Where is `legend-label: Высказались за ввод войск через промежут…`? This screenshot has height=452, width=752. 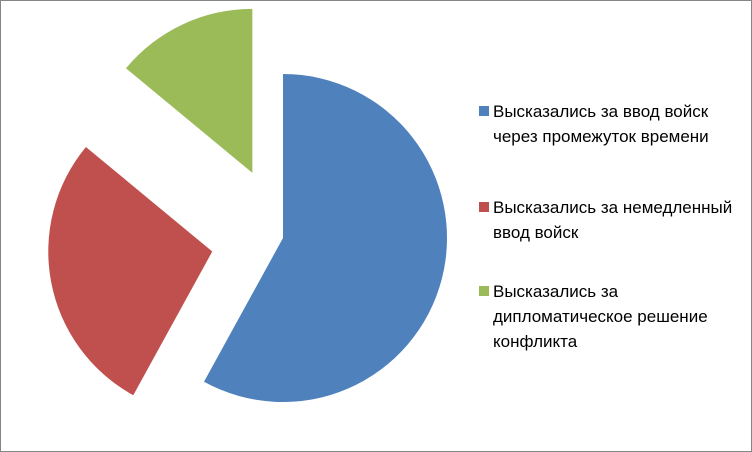
legend-label: Высказались за ввод войск через промежут… is located at coordinates (601, 124).